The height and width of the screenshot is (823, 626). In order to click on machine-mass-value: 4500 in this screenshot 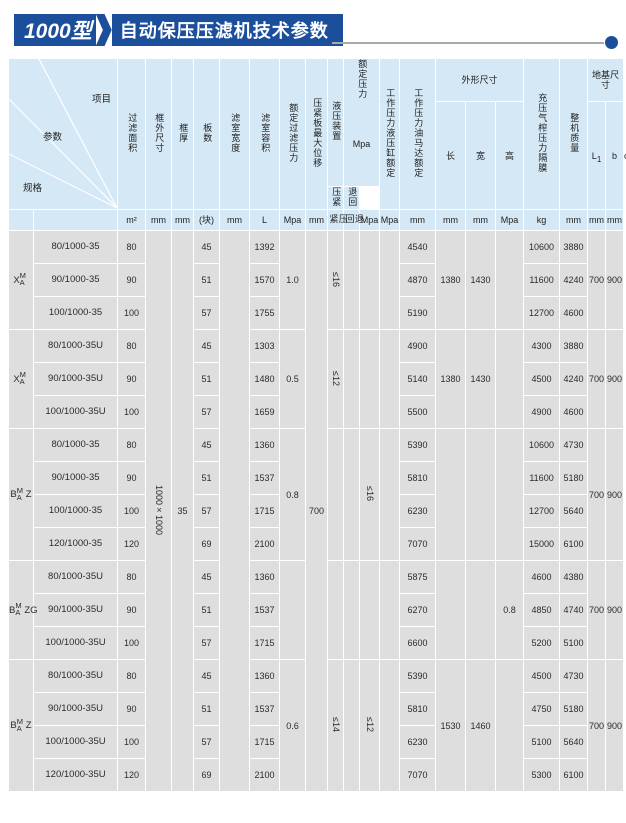, I will do `click(542, 379)`.